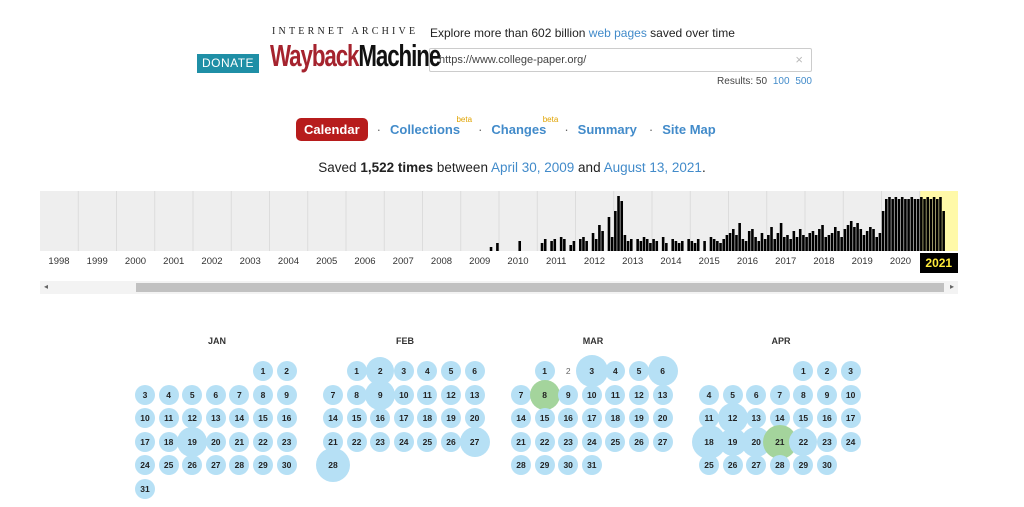 The height and width of the screenshot is (507, 1024). I want to click on year-2003: 2003, so click(250, 261).